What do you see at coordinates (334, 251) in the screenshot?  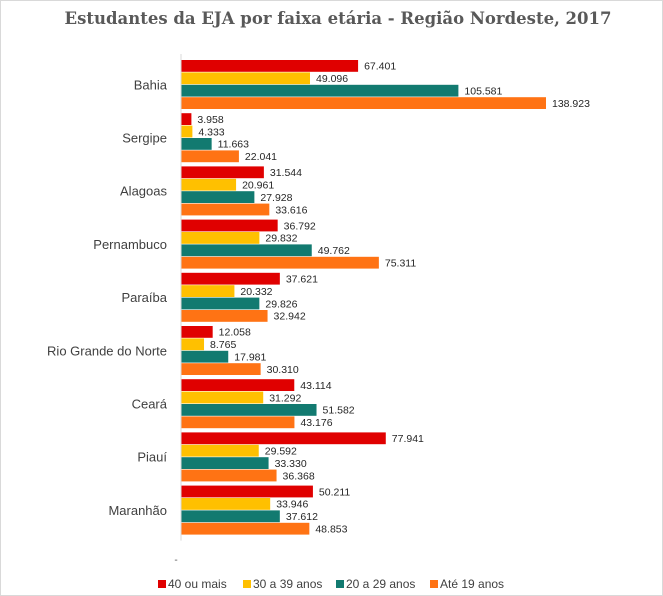 I see `data-label: 49.762` at bounding box center [334, 251].